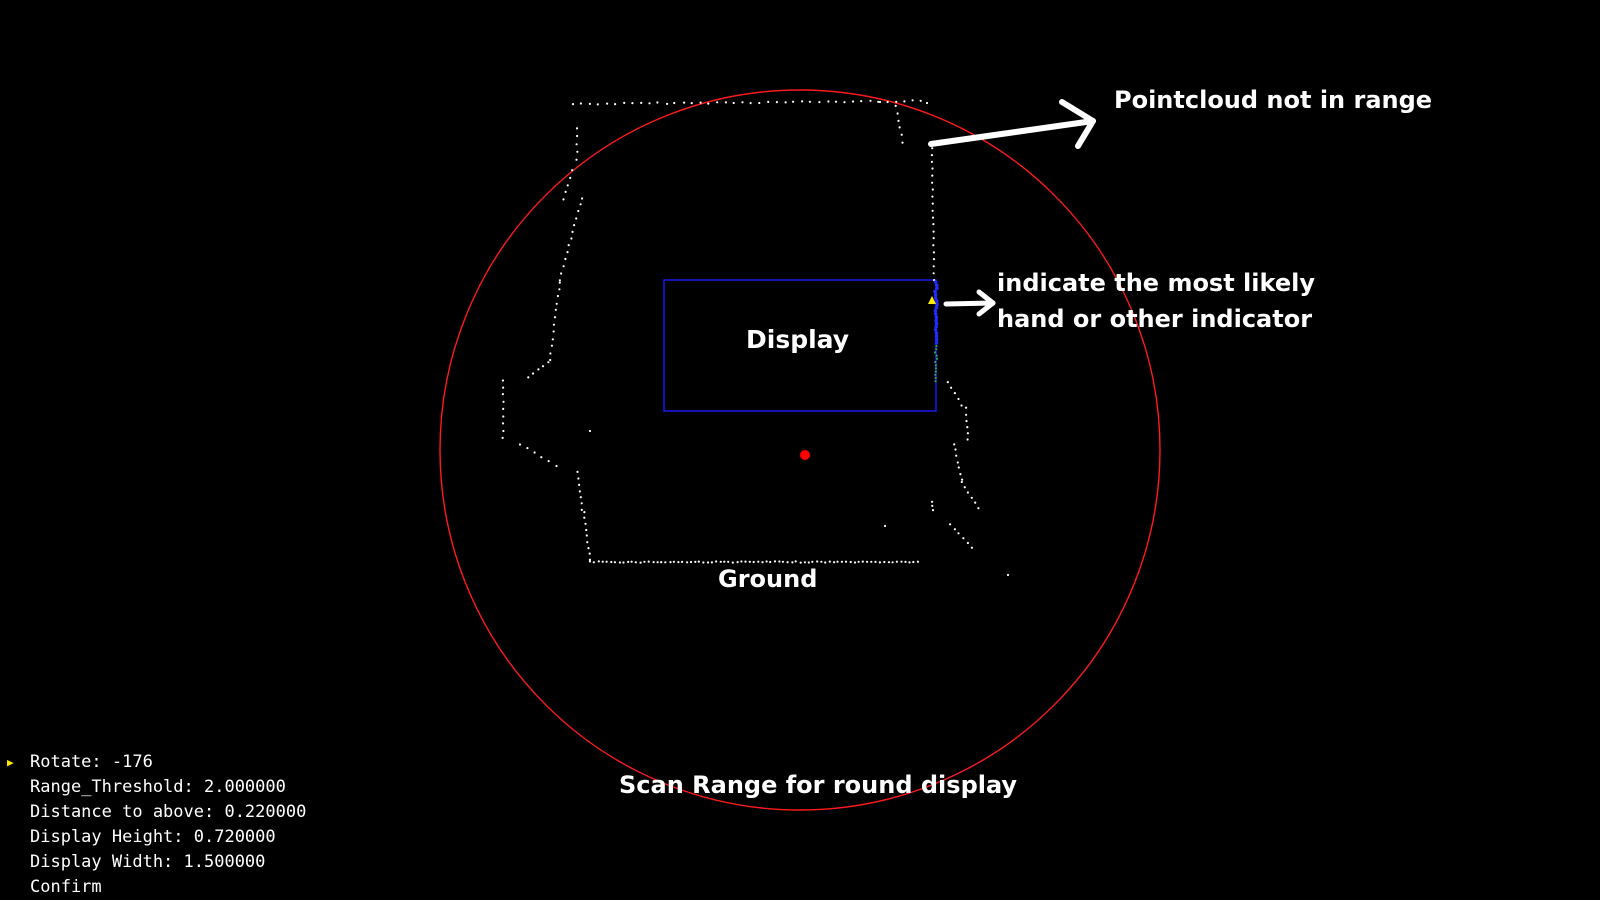 The image size is (1600, 900). I want to click on pointcloud-annotation: Pointcloud not in range, so click(1273, 100).